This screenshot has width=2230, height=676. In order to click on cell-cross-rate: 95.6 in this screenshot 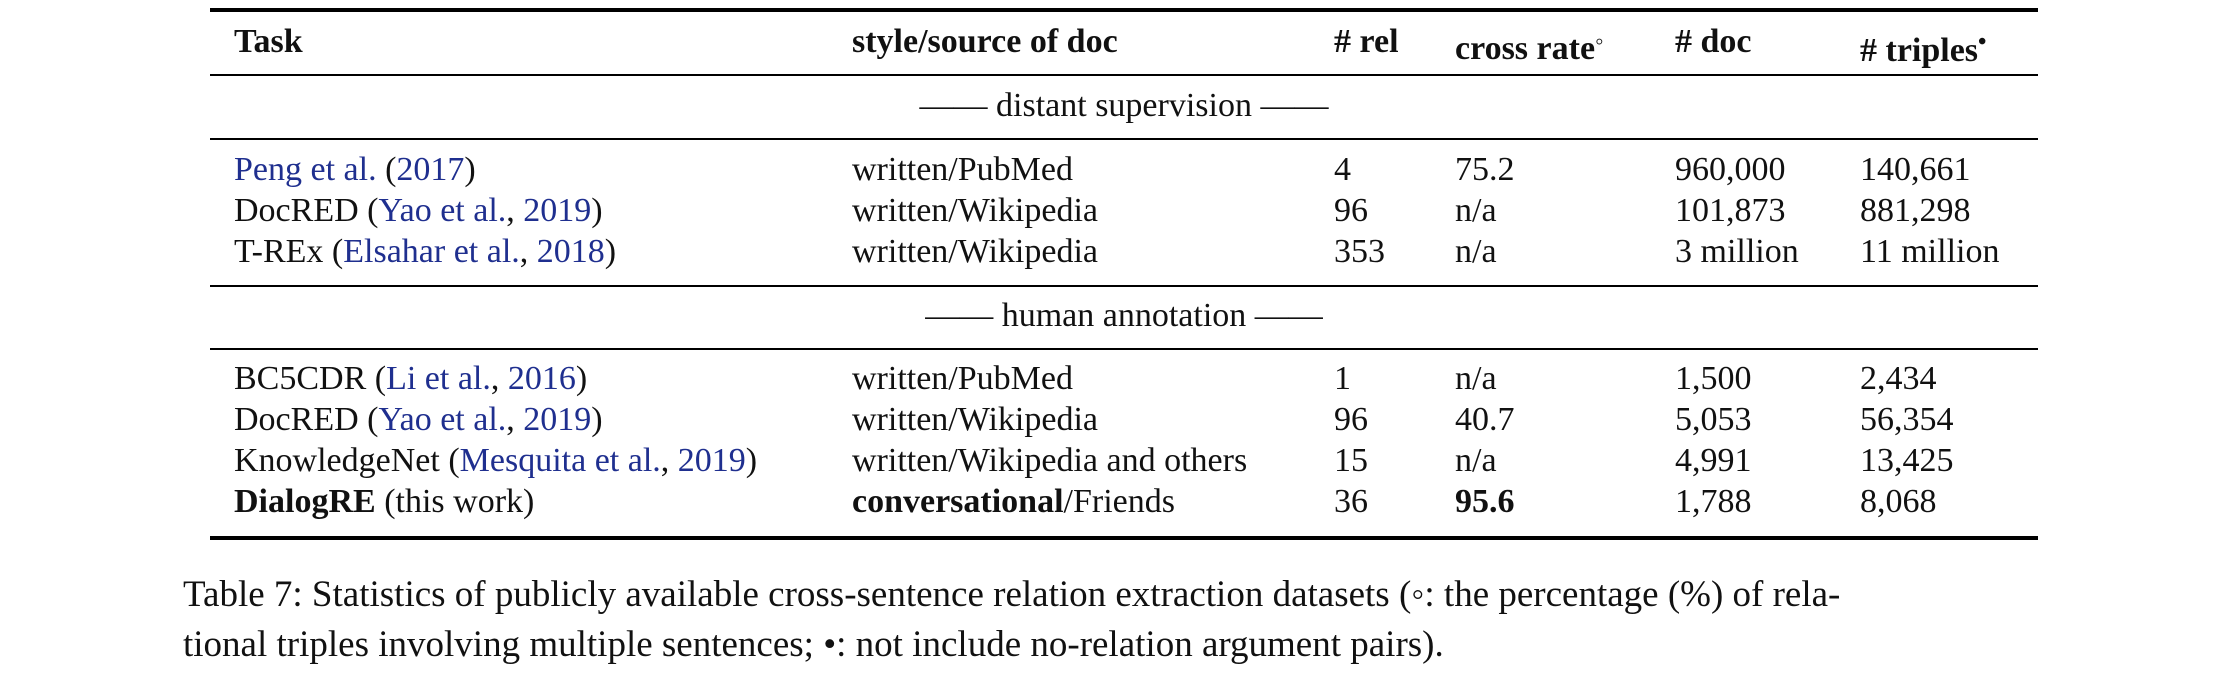, I will do `click(1485, 501)`.